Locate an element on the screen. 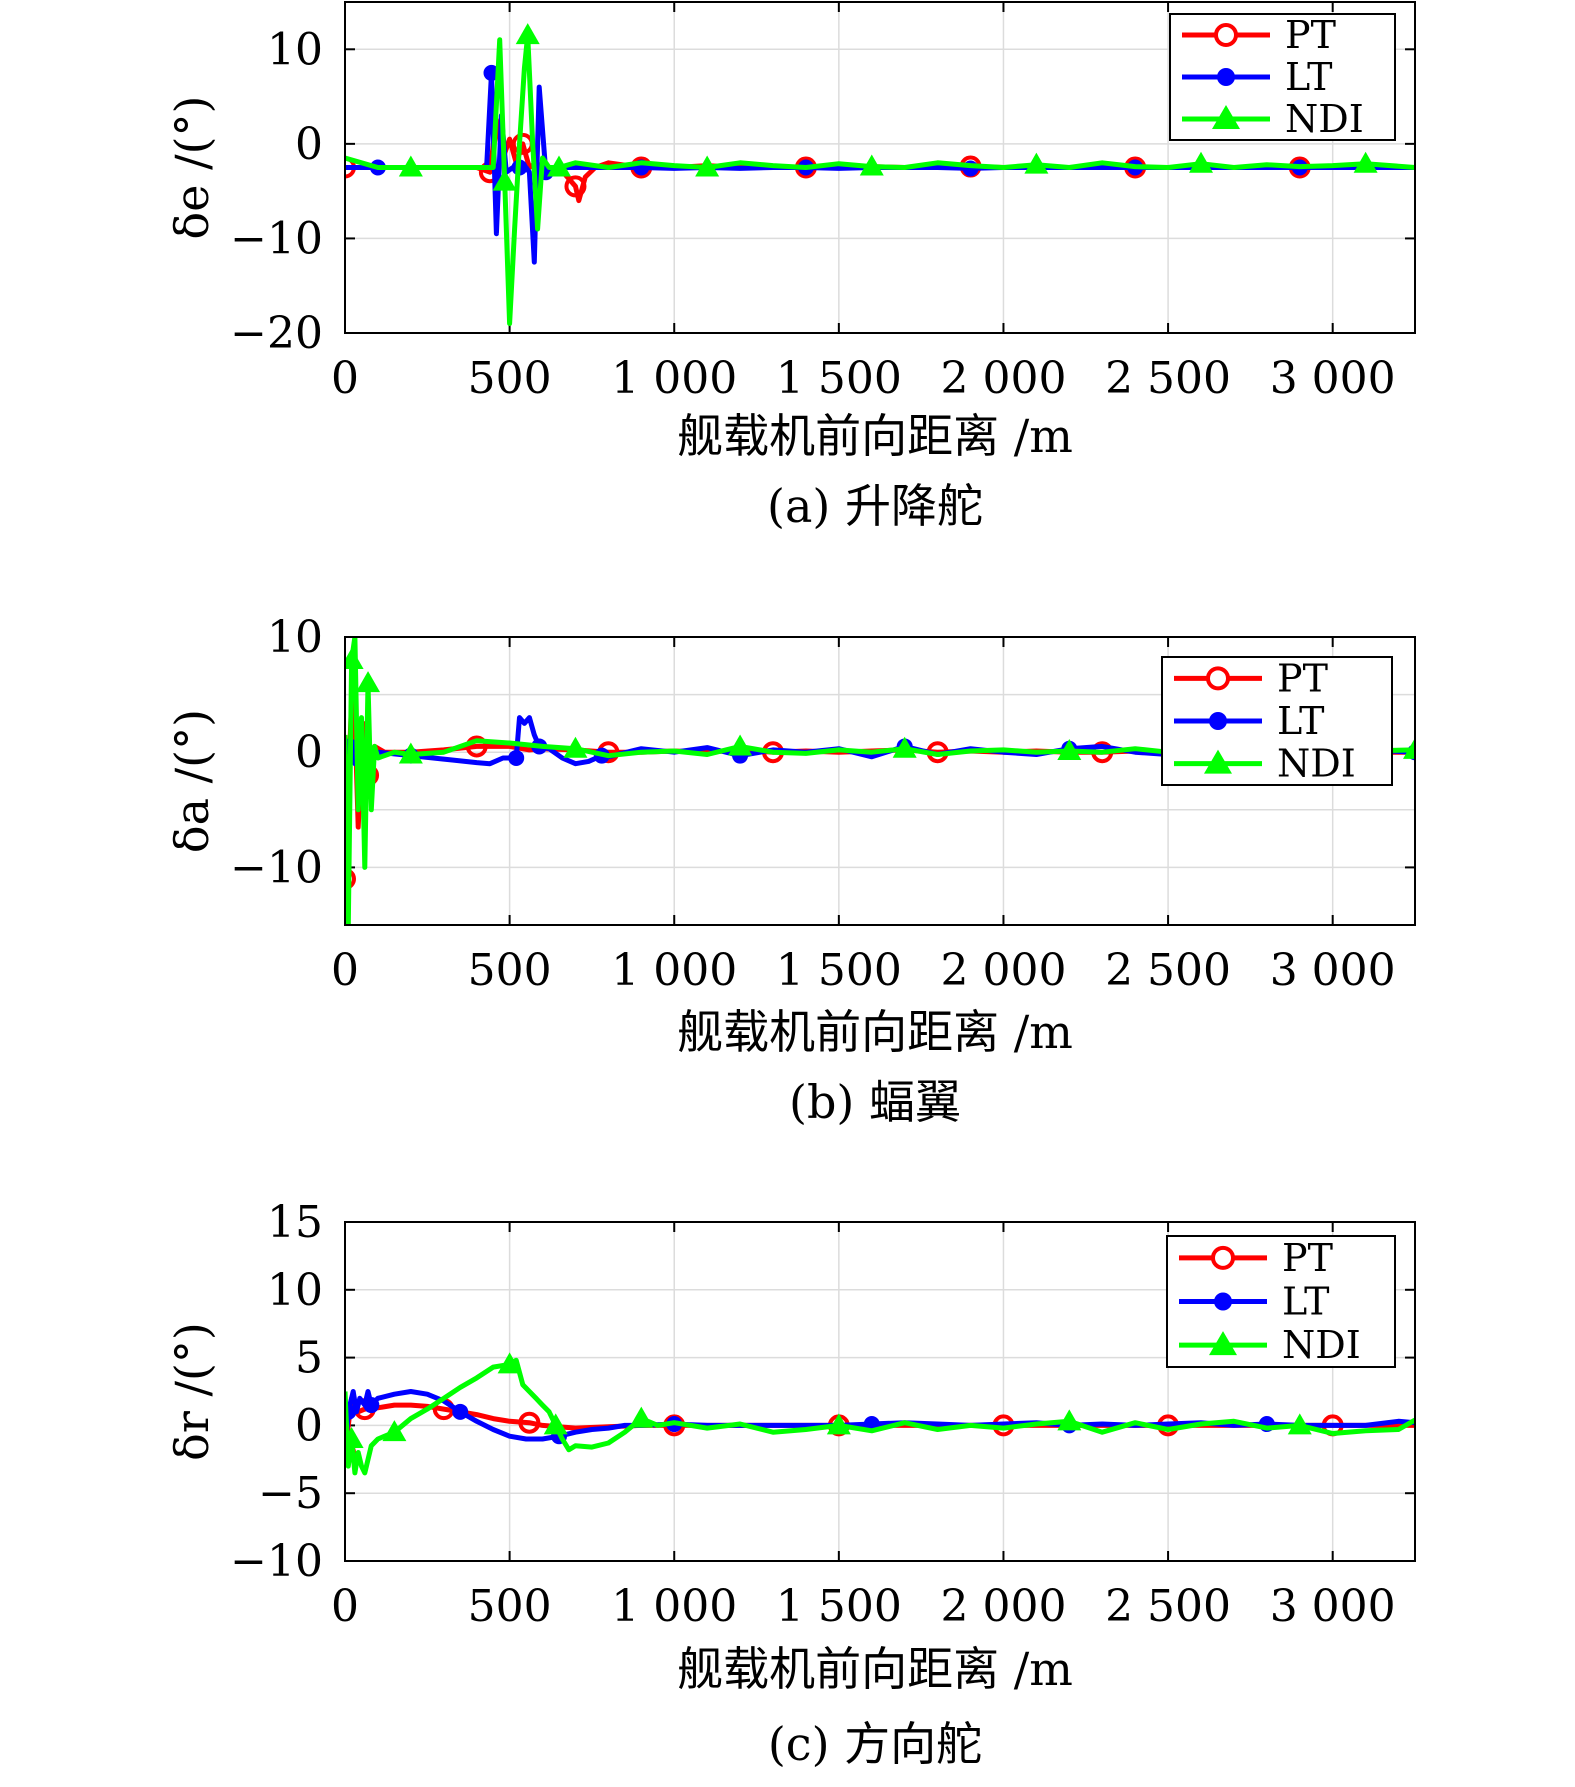  y-tick-label: 15 is located at coordinates (295, 1222).